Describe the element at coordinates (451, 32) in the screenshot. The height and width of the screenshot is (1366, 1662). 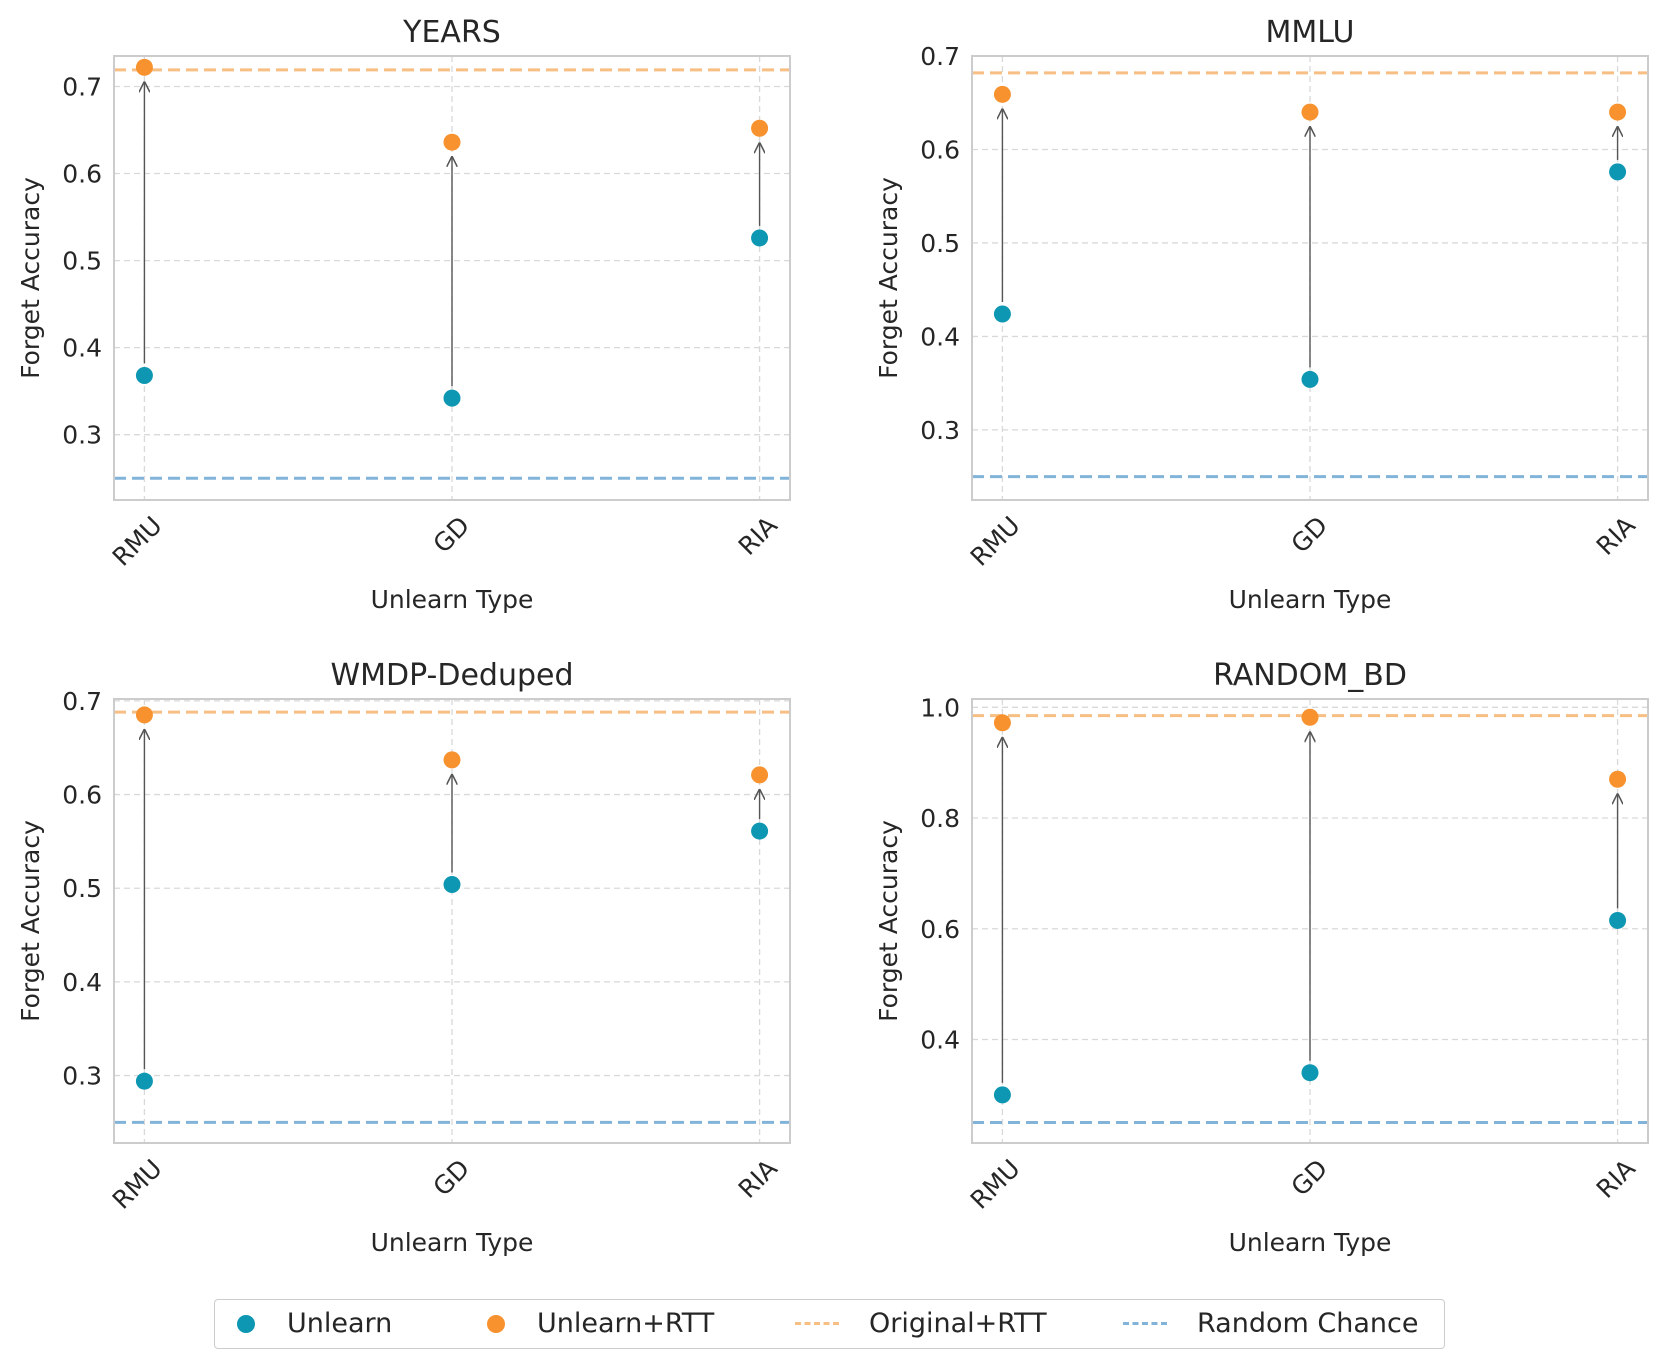
I see `panel-title: YEARS` at that location.